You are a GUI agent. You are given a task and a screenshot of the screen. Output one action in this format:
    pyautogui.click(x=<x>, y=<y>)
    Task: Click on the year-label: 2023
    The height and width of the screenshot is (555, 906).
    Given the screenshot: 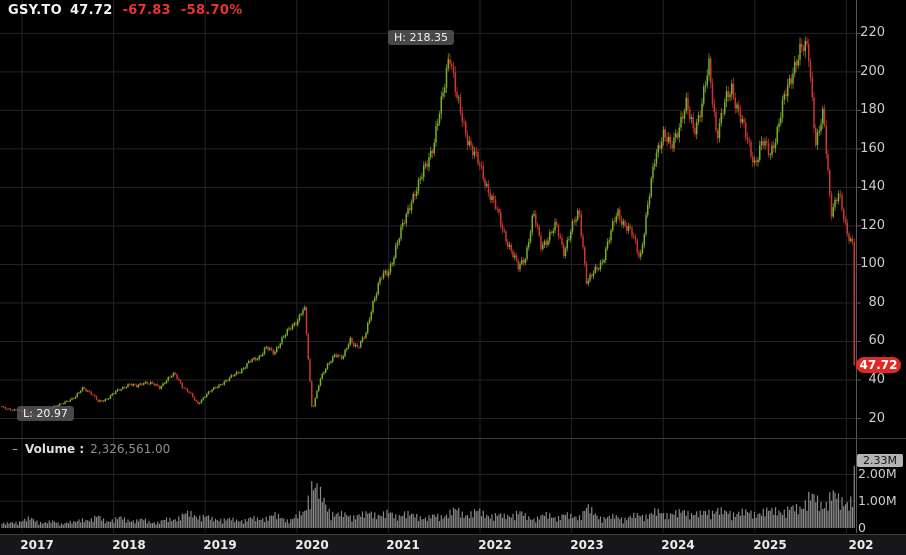 What is the action you would take?
    pyautogui.click(x=587, y=545)
    